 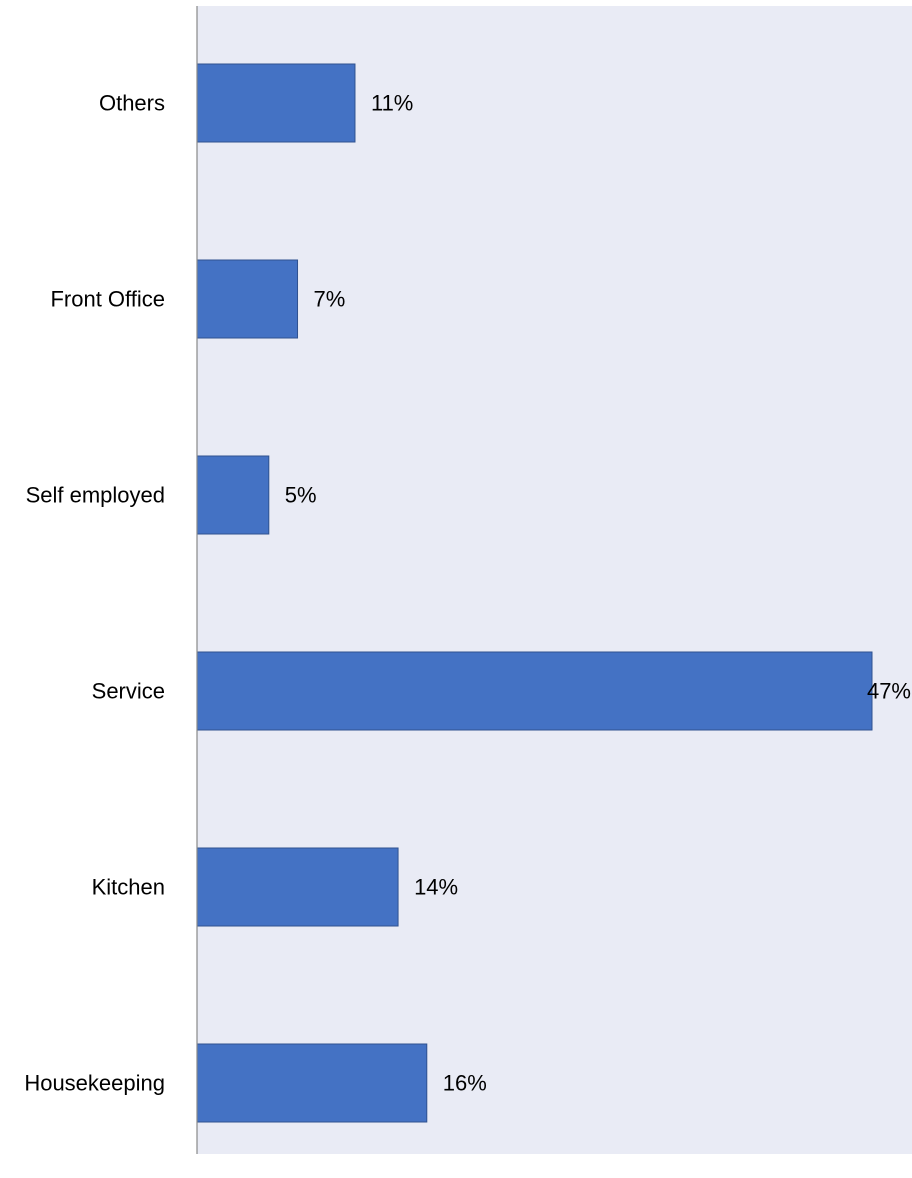 I want to click on data-label-service: 47%, so click(x=889, y=691).